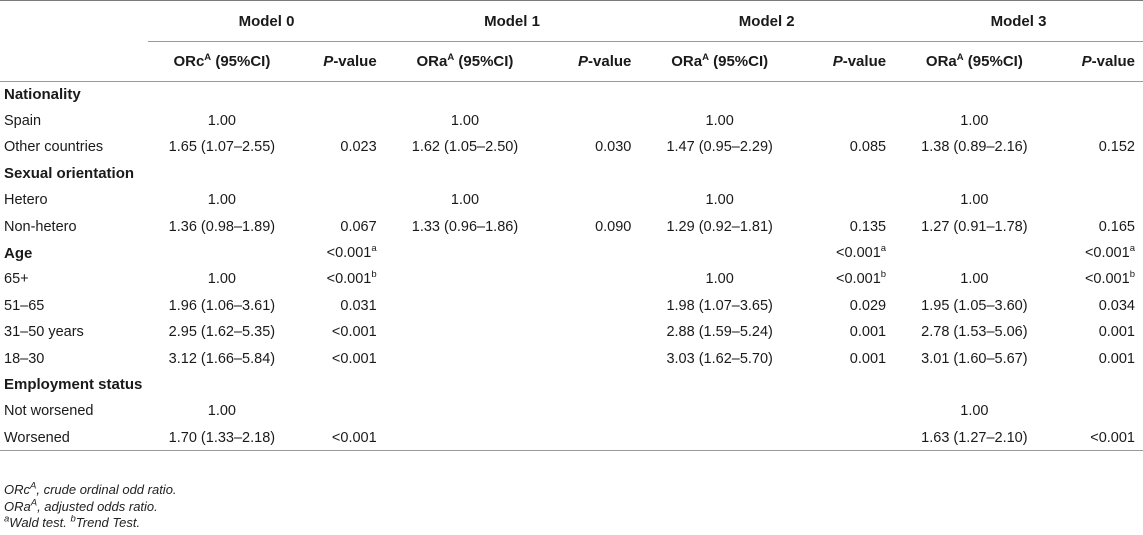 The image size is (1143, 535). I want to click on model-2-header: Model 2, so click(767, 21).